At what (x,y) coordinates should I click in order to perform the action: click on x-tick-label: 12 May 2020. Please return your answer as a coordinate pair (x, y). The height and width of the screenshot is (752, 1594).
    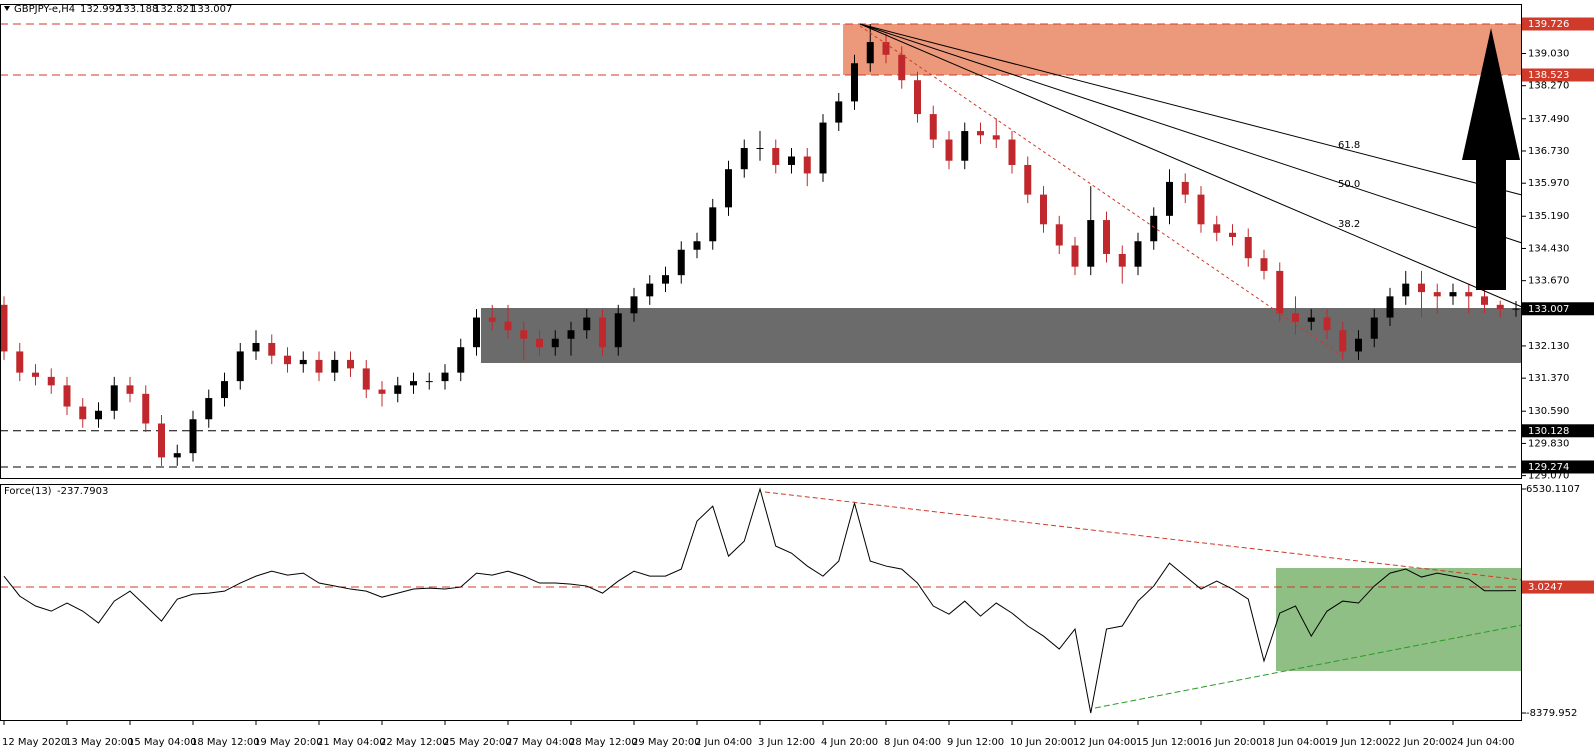
    Looking at the image, I should click on (34, 742).